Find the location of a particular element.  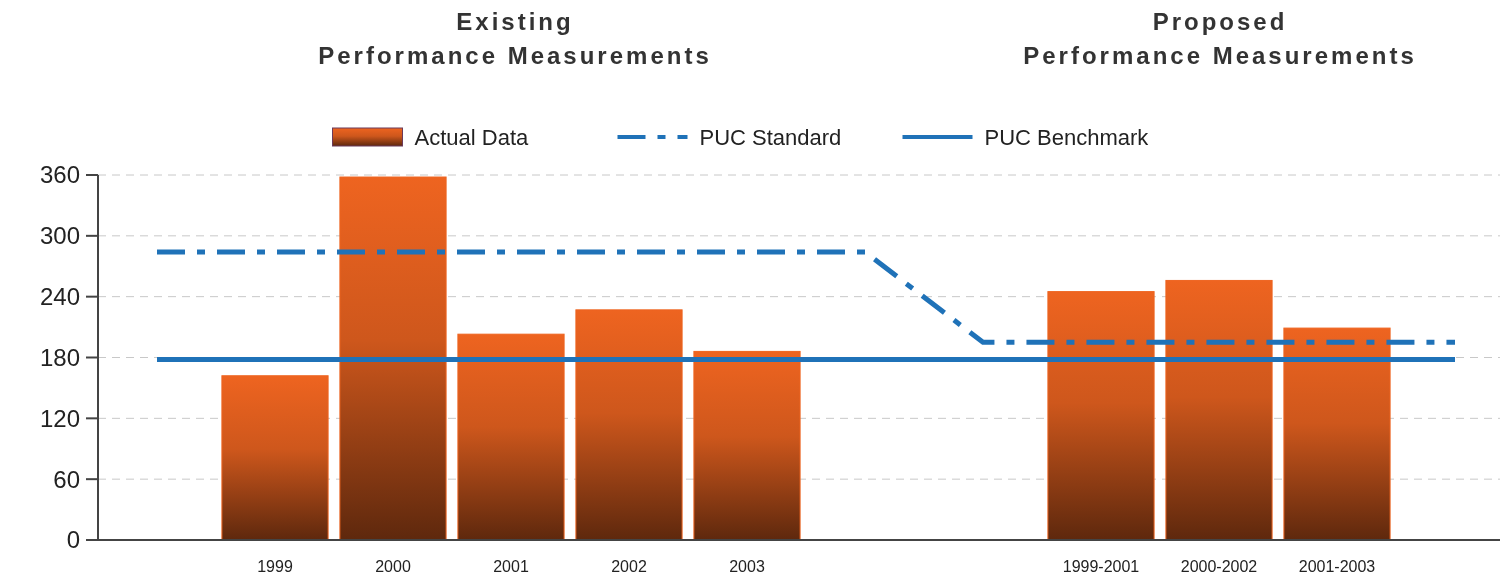

x-tick-label: 1999-2001 is located at coordinates (1101, 566).